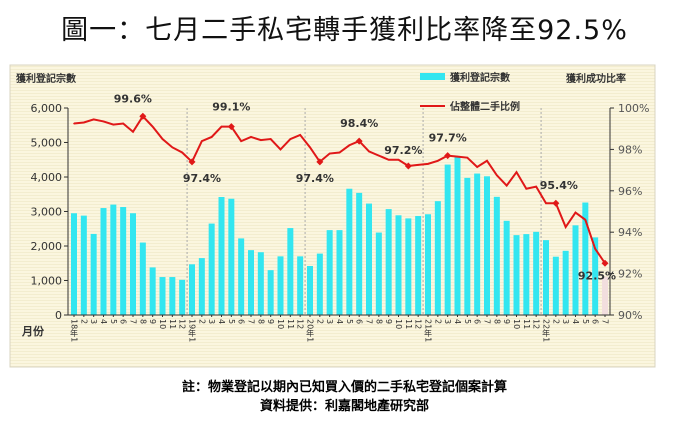 Image resolution: width=689 pixels, height=422 pixels. Describe the element at coordinates (633, 108) in the screenshot. I see `right-tick-label: 100%` at that location.